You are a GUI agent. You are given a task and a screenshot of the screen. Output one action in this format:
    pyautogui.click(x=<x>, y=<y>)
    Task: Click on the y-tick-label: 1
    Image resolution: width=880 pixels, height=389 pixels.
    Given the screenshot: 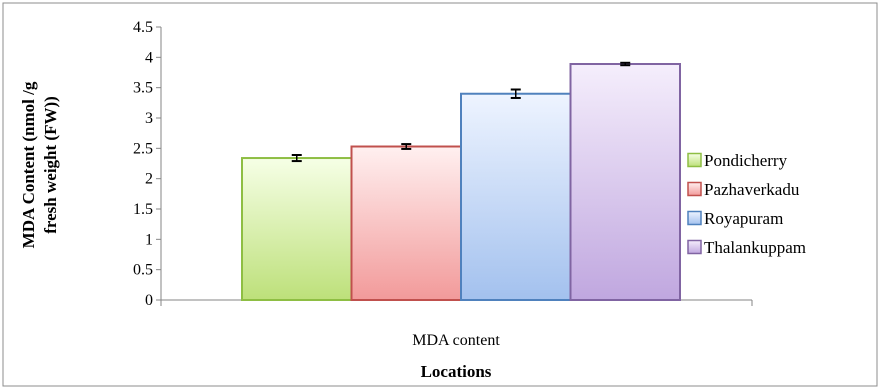 What is the action you would take?
    pyautogui.click(x=149, y=239)
    